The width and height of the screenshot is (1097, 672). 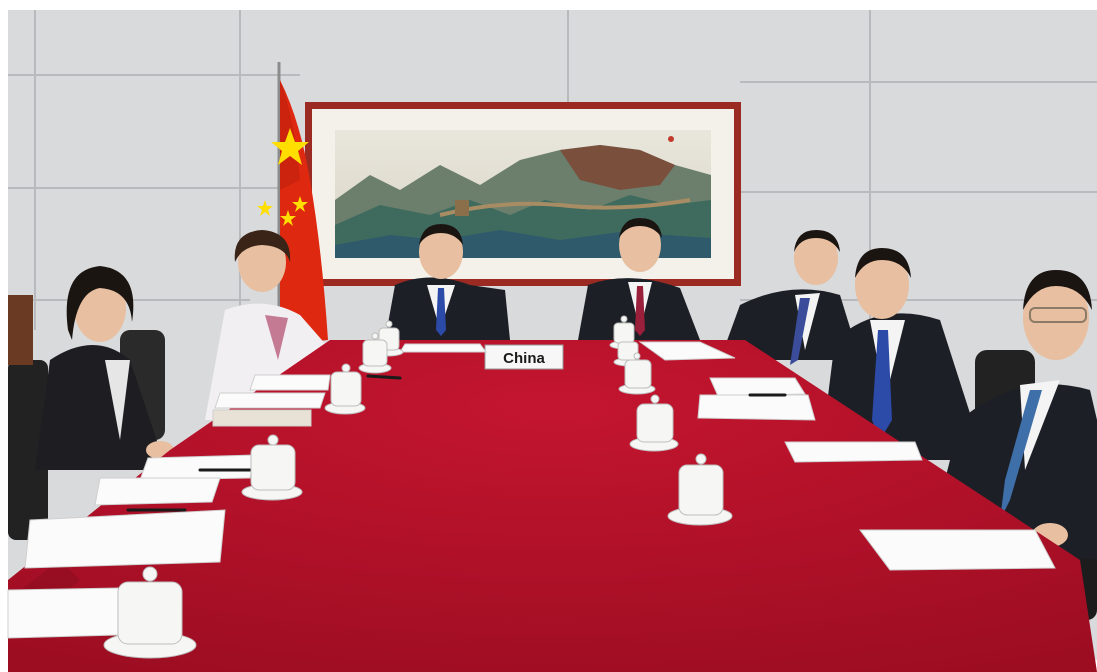 I want to click on nameplate-label: China, so click(x=524, y=358).